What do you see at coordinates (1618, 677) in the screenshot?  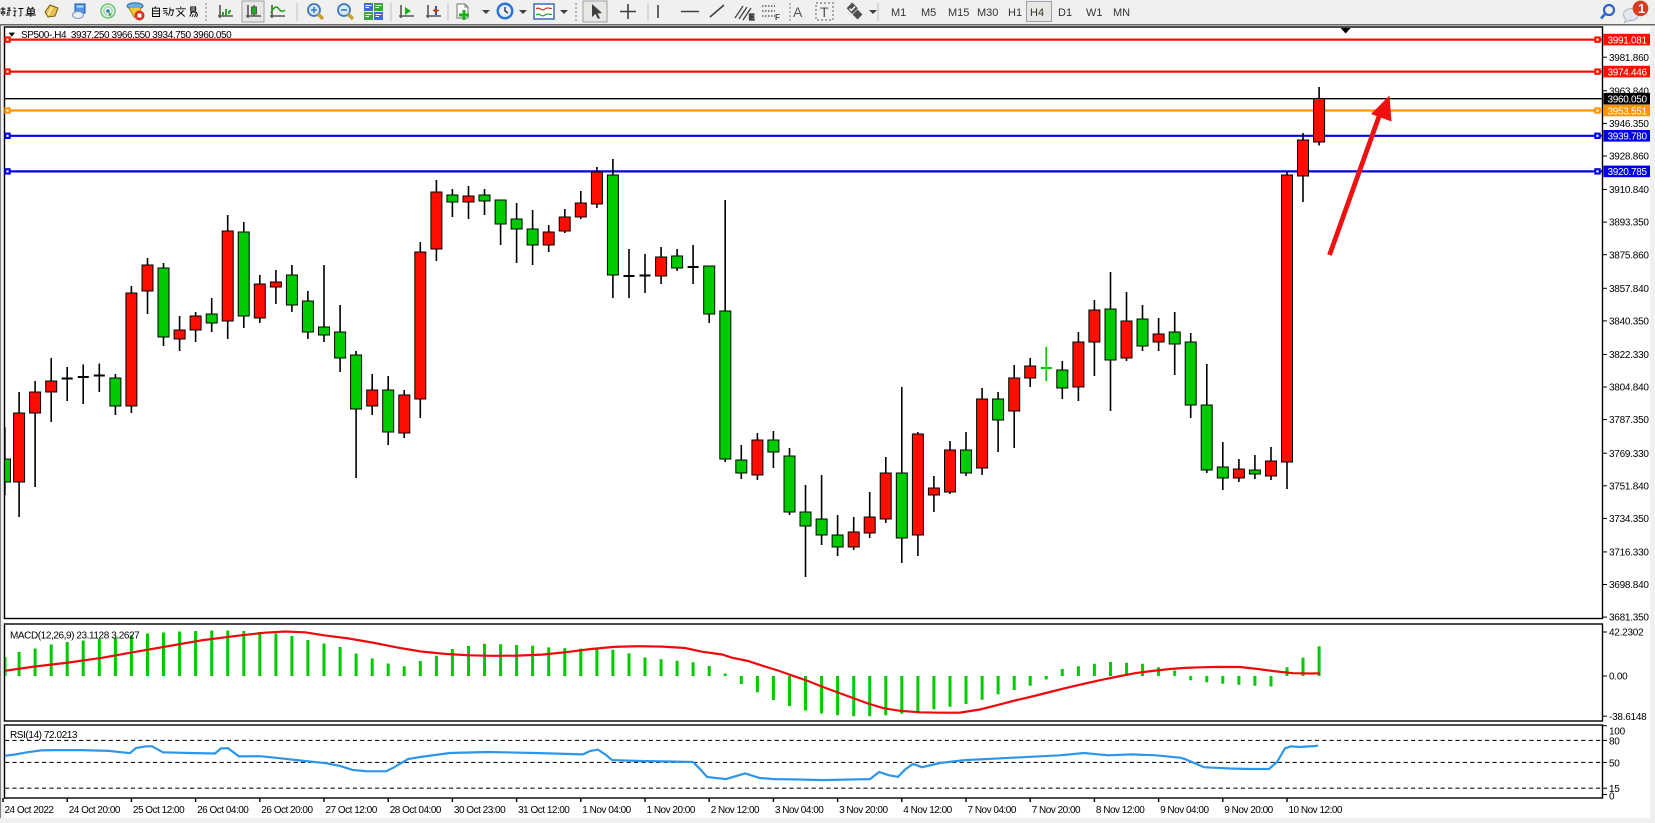 I see `svg-text: 0.00` at bounding box center [1618, 677].